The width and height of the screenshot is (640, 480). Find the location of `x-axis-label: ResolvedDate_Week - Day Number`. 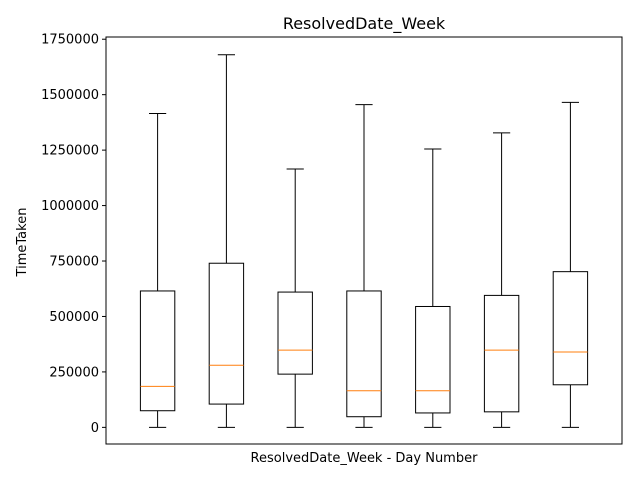

x-axis-label: ResolvedDate_Week - Day Number is located at coordinates (365, 458).